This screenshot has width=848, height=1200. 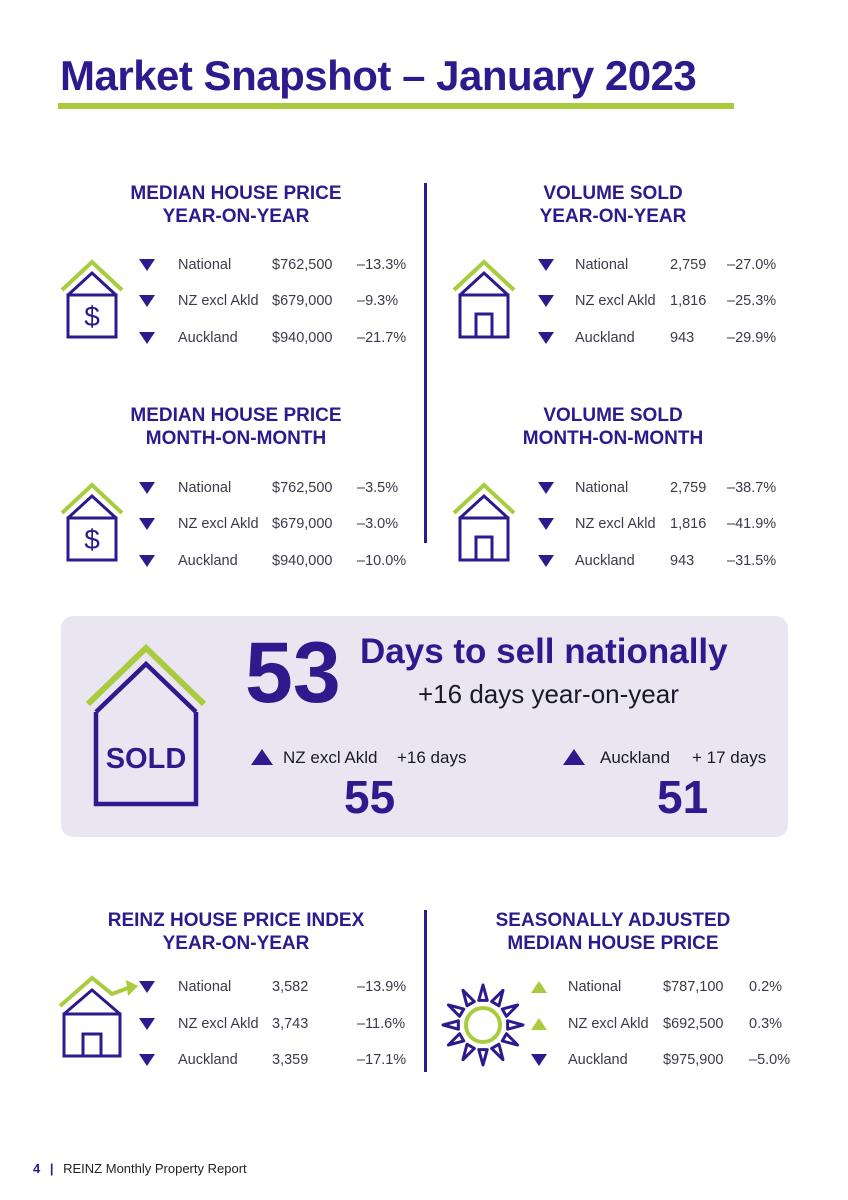 What do you see at coordinates (662, 265) in the screenshot?
I see `volume-yoy-row-national: National 2,759 –27.0%` at bounding box center [662, 265].